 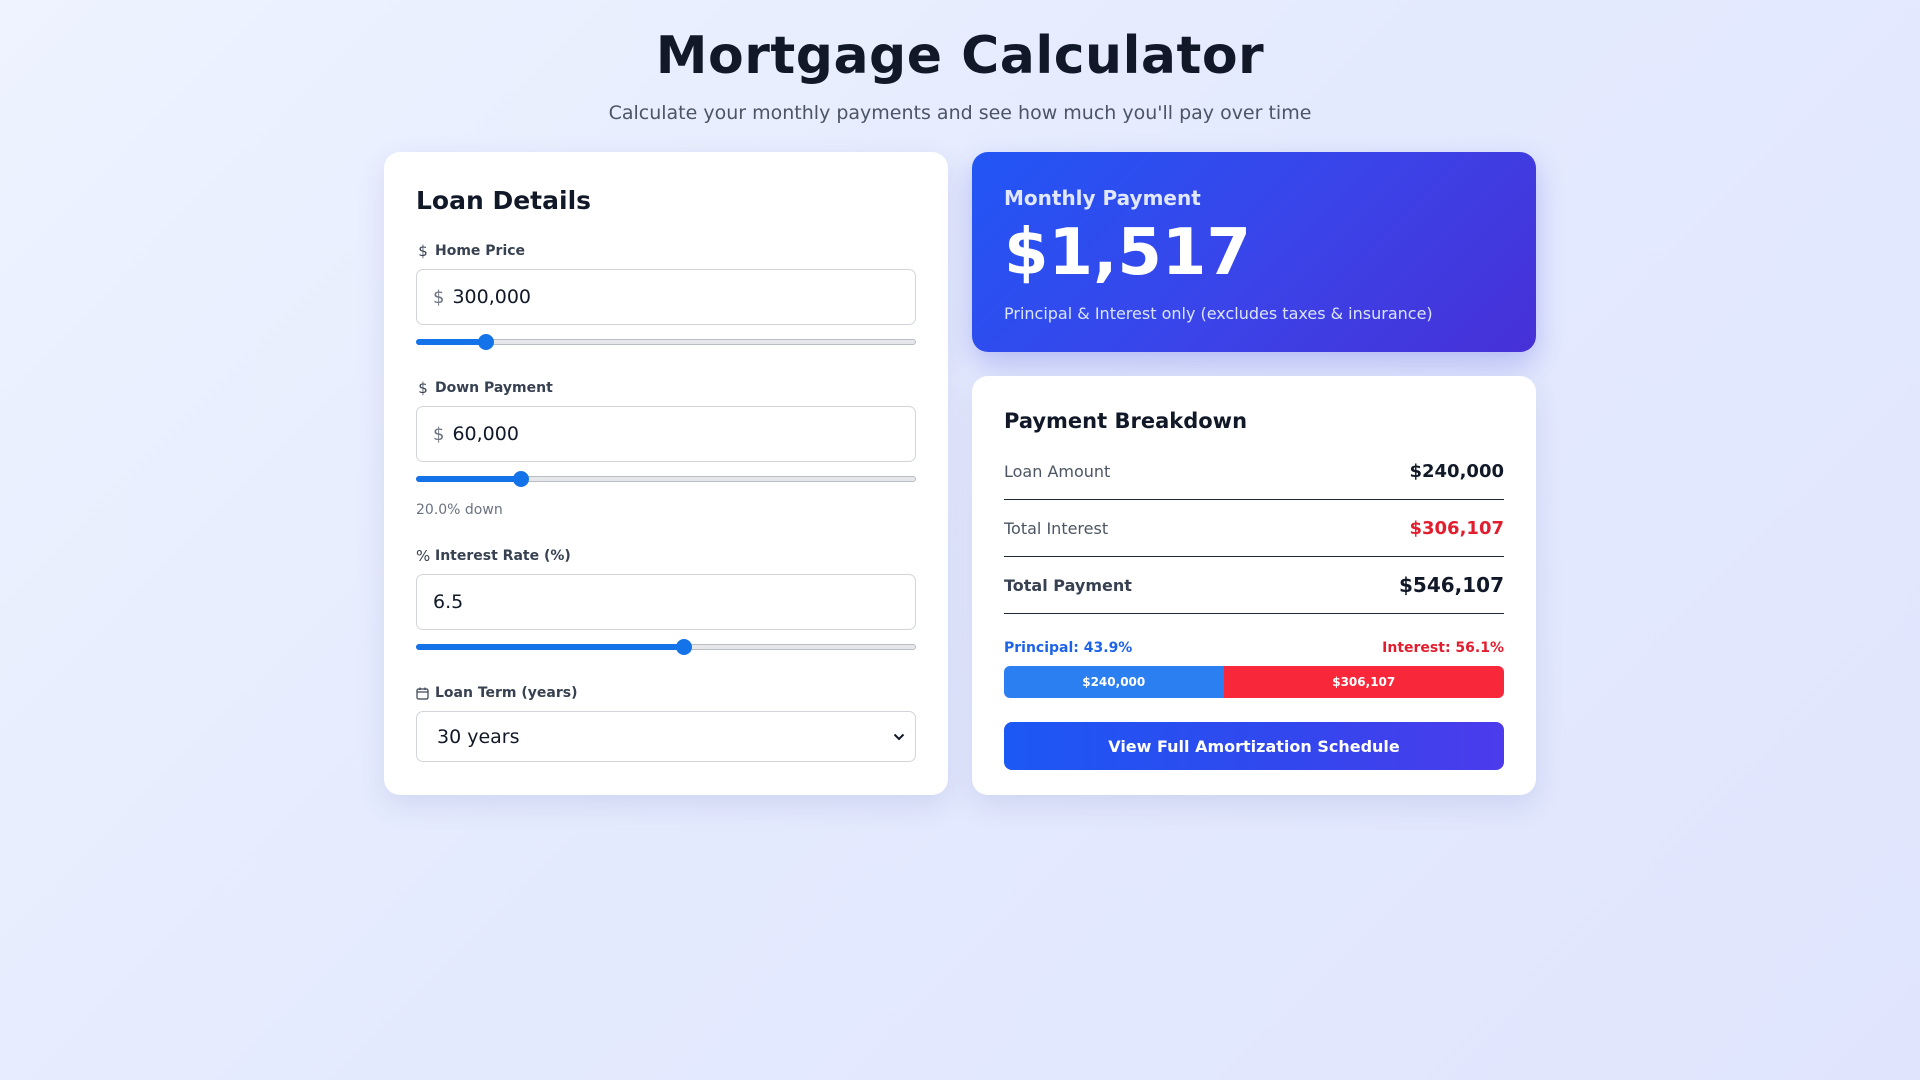 I want to click on down-payment-slider, so click(x=666, y=479).